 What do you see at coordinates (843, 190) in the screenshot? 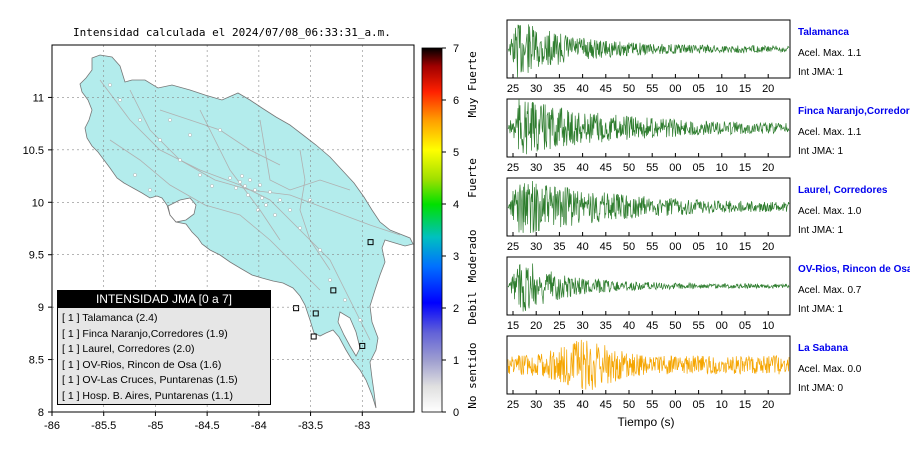
I see `station-name: Laurel, Corredores` at bounding box center [843, 190].